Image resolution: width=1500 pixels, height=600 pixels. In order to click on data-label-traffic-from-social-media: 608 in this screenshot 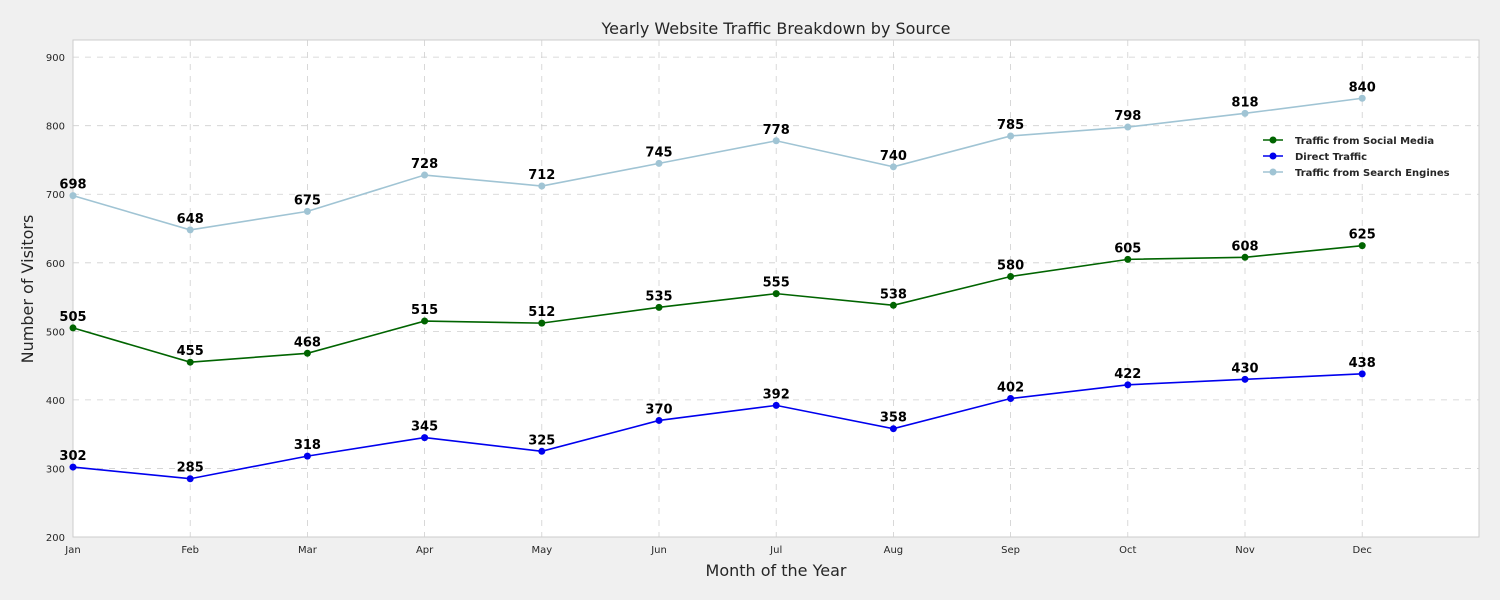, I will do `click(1244, 246)`.